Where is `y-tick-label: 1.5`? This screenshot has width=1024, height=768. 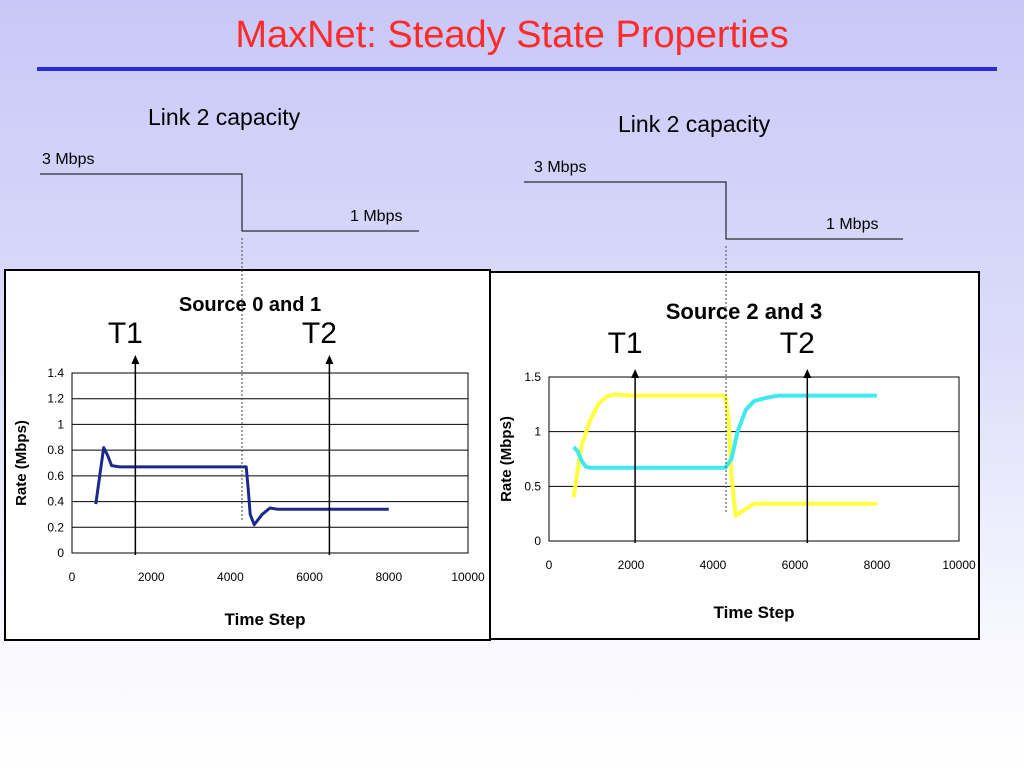
y-tick-label: 1.5 is located at coordinates (532, 377).